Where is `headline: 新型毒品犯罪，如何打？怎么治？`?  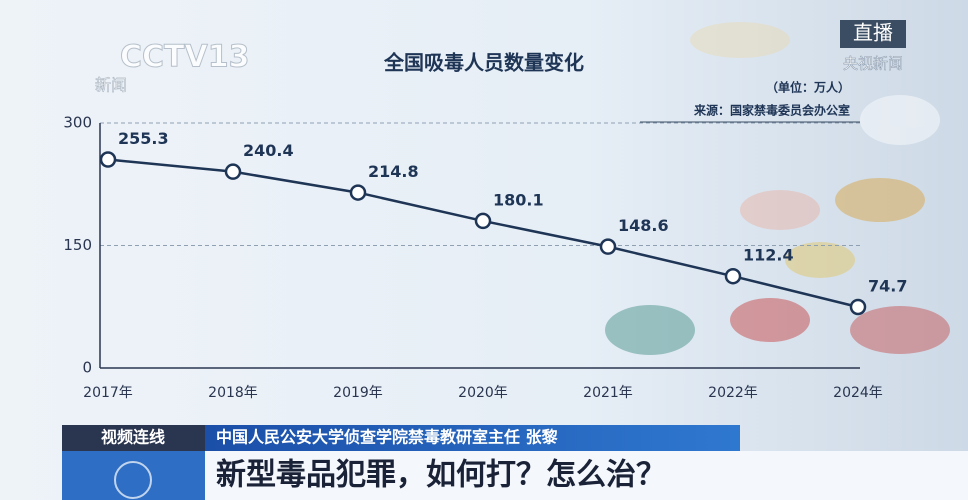 headline: 新型毒品犯罪，如何打？怎么治？ is located at coordinates (441, 475).